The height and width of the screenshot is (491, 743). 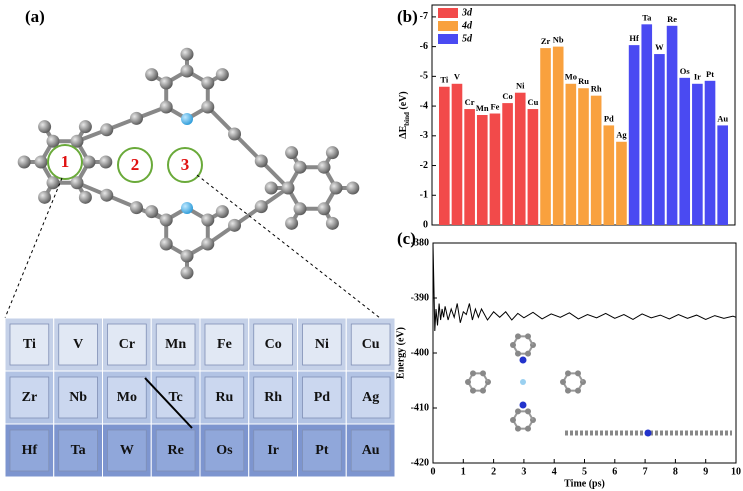 I want to click on element-label: Re, so click(x=175, y=450).